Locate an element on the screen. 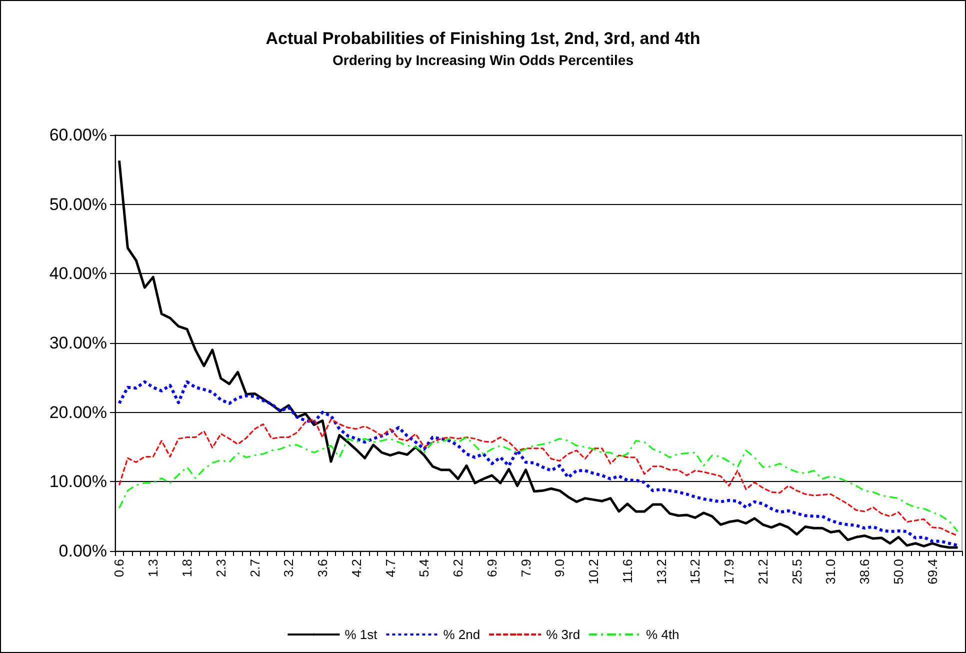  y-tick-label: 0.00% is located at coordinates (82, 551).